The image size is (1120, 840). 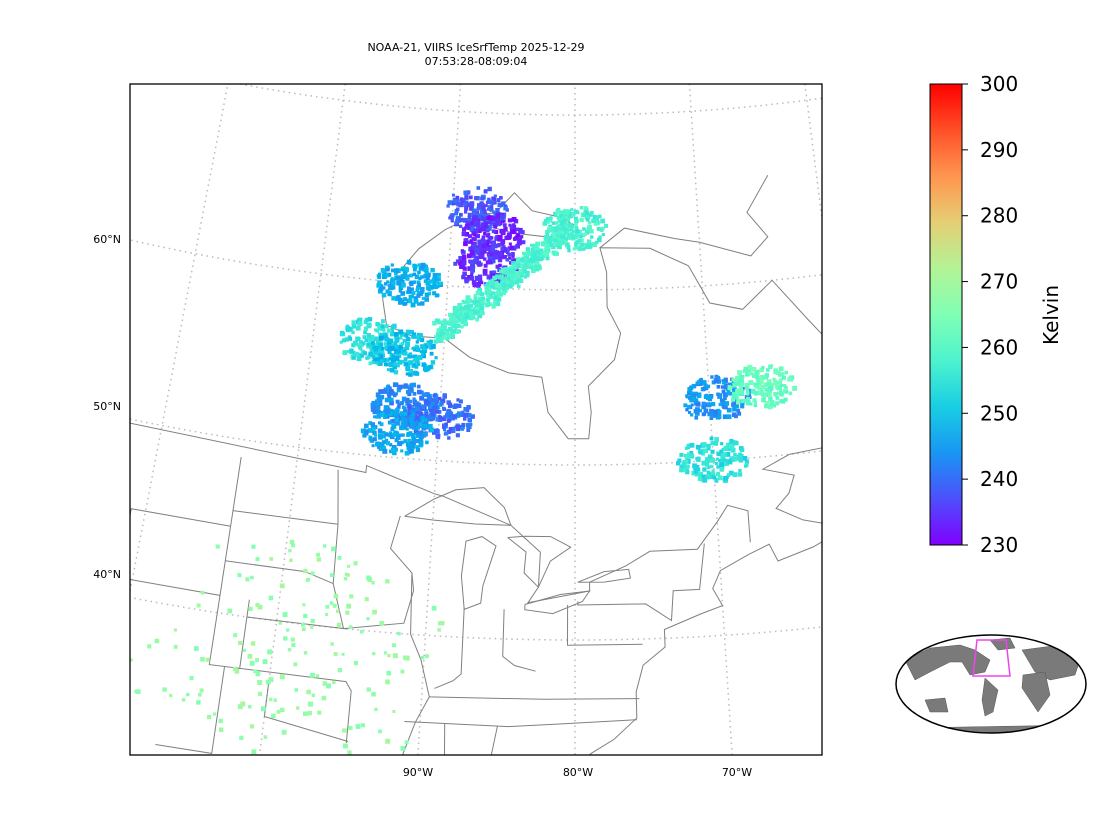 What do you see at coordinates (999, 84) in the screenshot?
I see `colorbar-tick-label: 300` at bounding box center [999, 84].